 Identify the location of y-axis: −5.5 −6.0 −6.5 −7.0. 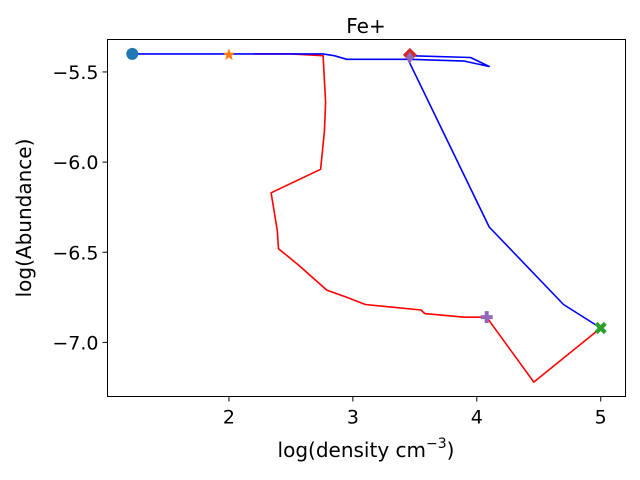
(80, 208).